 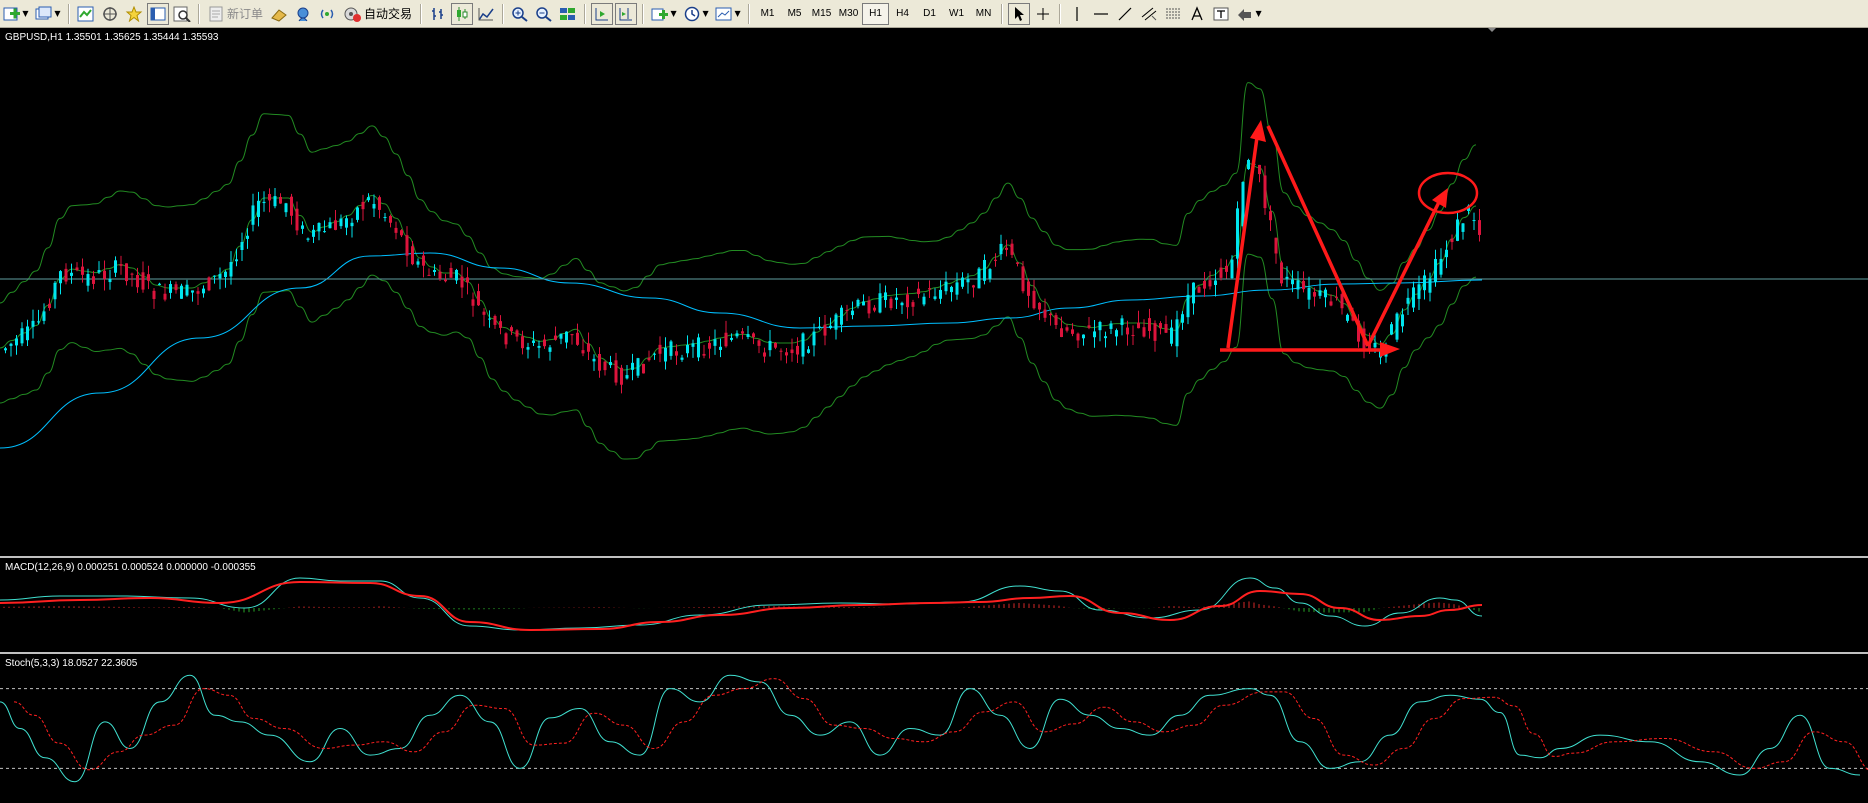 I want to click on navigator-button, so click(x=110, y=14).